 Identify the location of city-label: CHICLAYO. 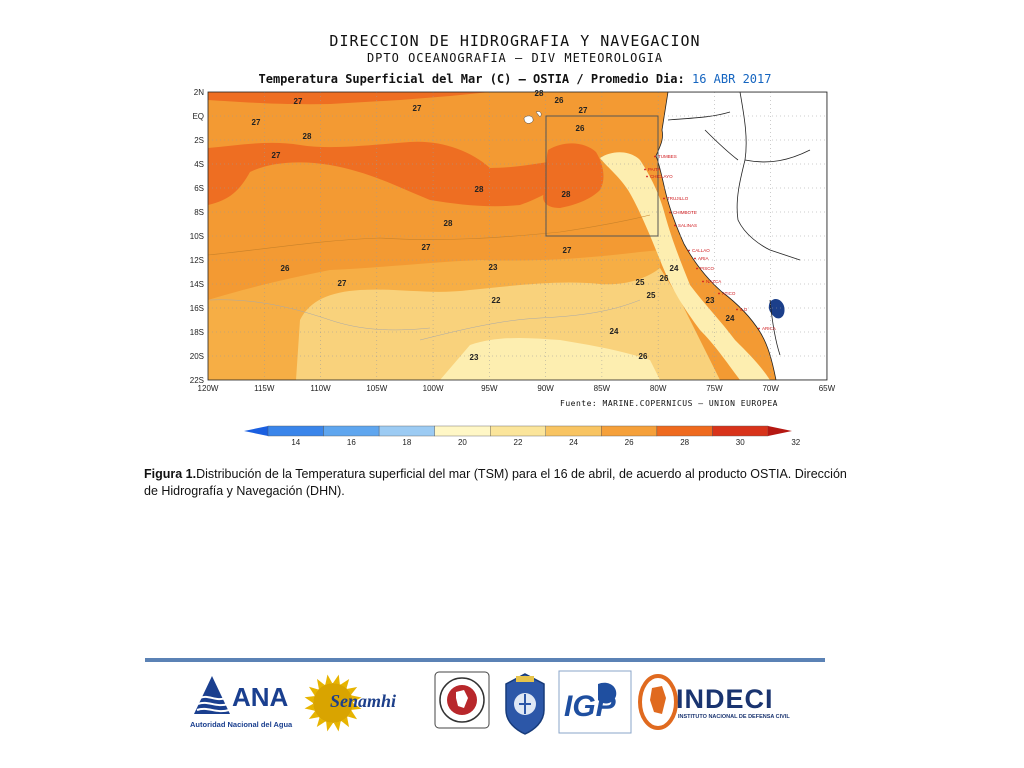
(661, 176).